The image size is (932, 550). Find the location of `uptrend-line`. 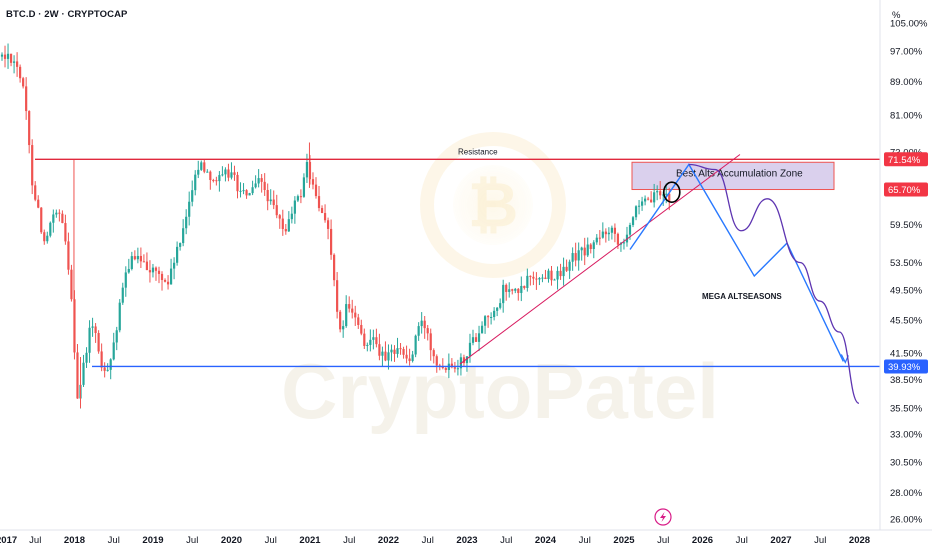

uptrend-line is located at coordinates (600, 259).